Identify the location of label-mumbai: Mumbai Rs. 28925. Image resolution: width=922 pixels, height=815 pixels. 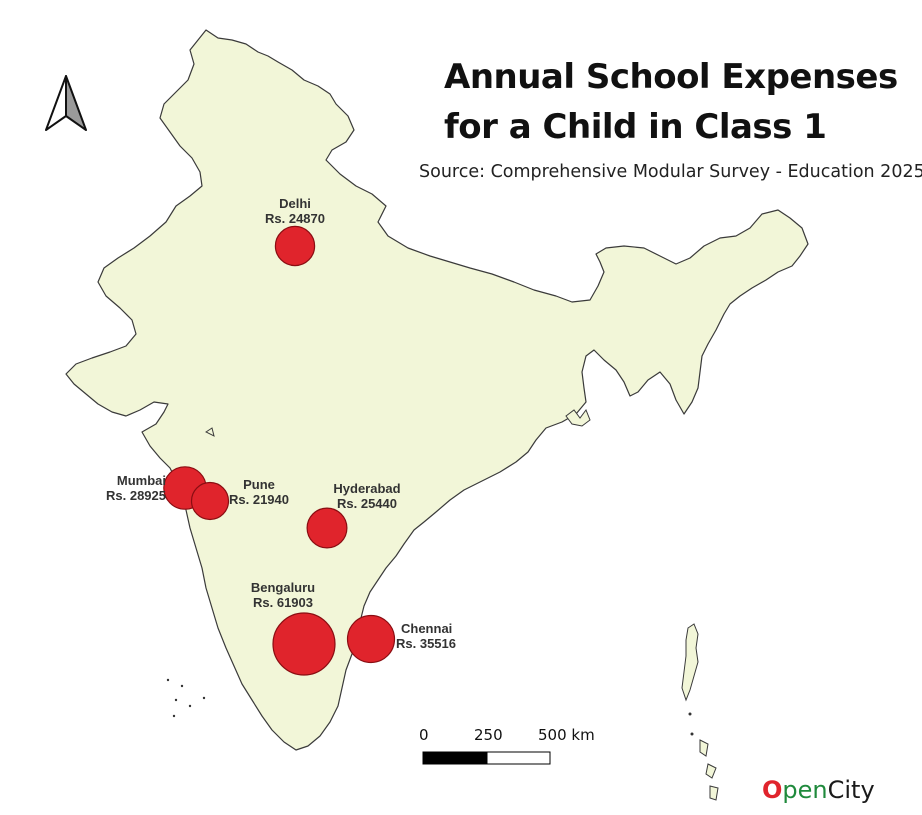
(125, 488).